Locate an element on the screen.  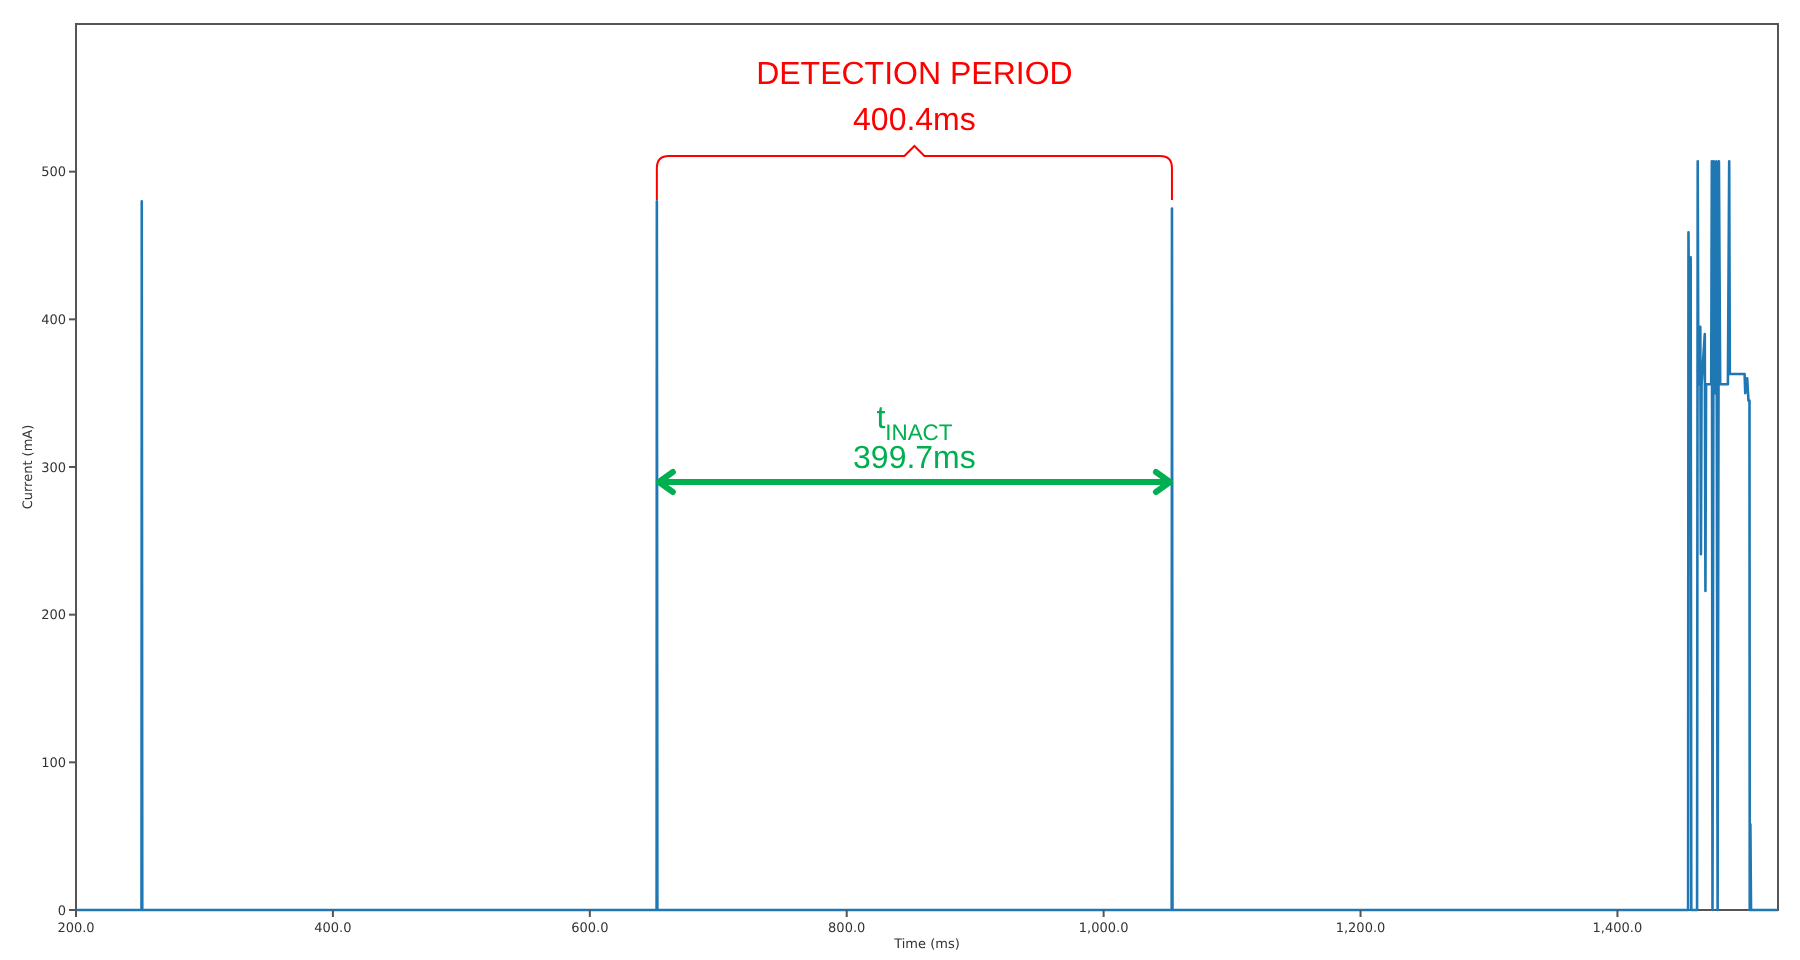
annotation: t$_{INACT}$ is located at coordinates (914, 424).